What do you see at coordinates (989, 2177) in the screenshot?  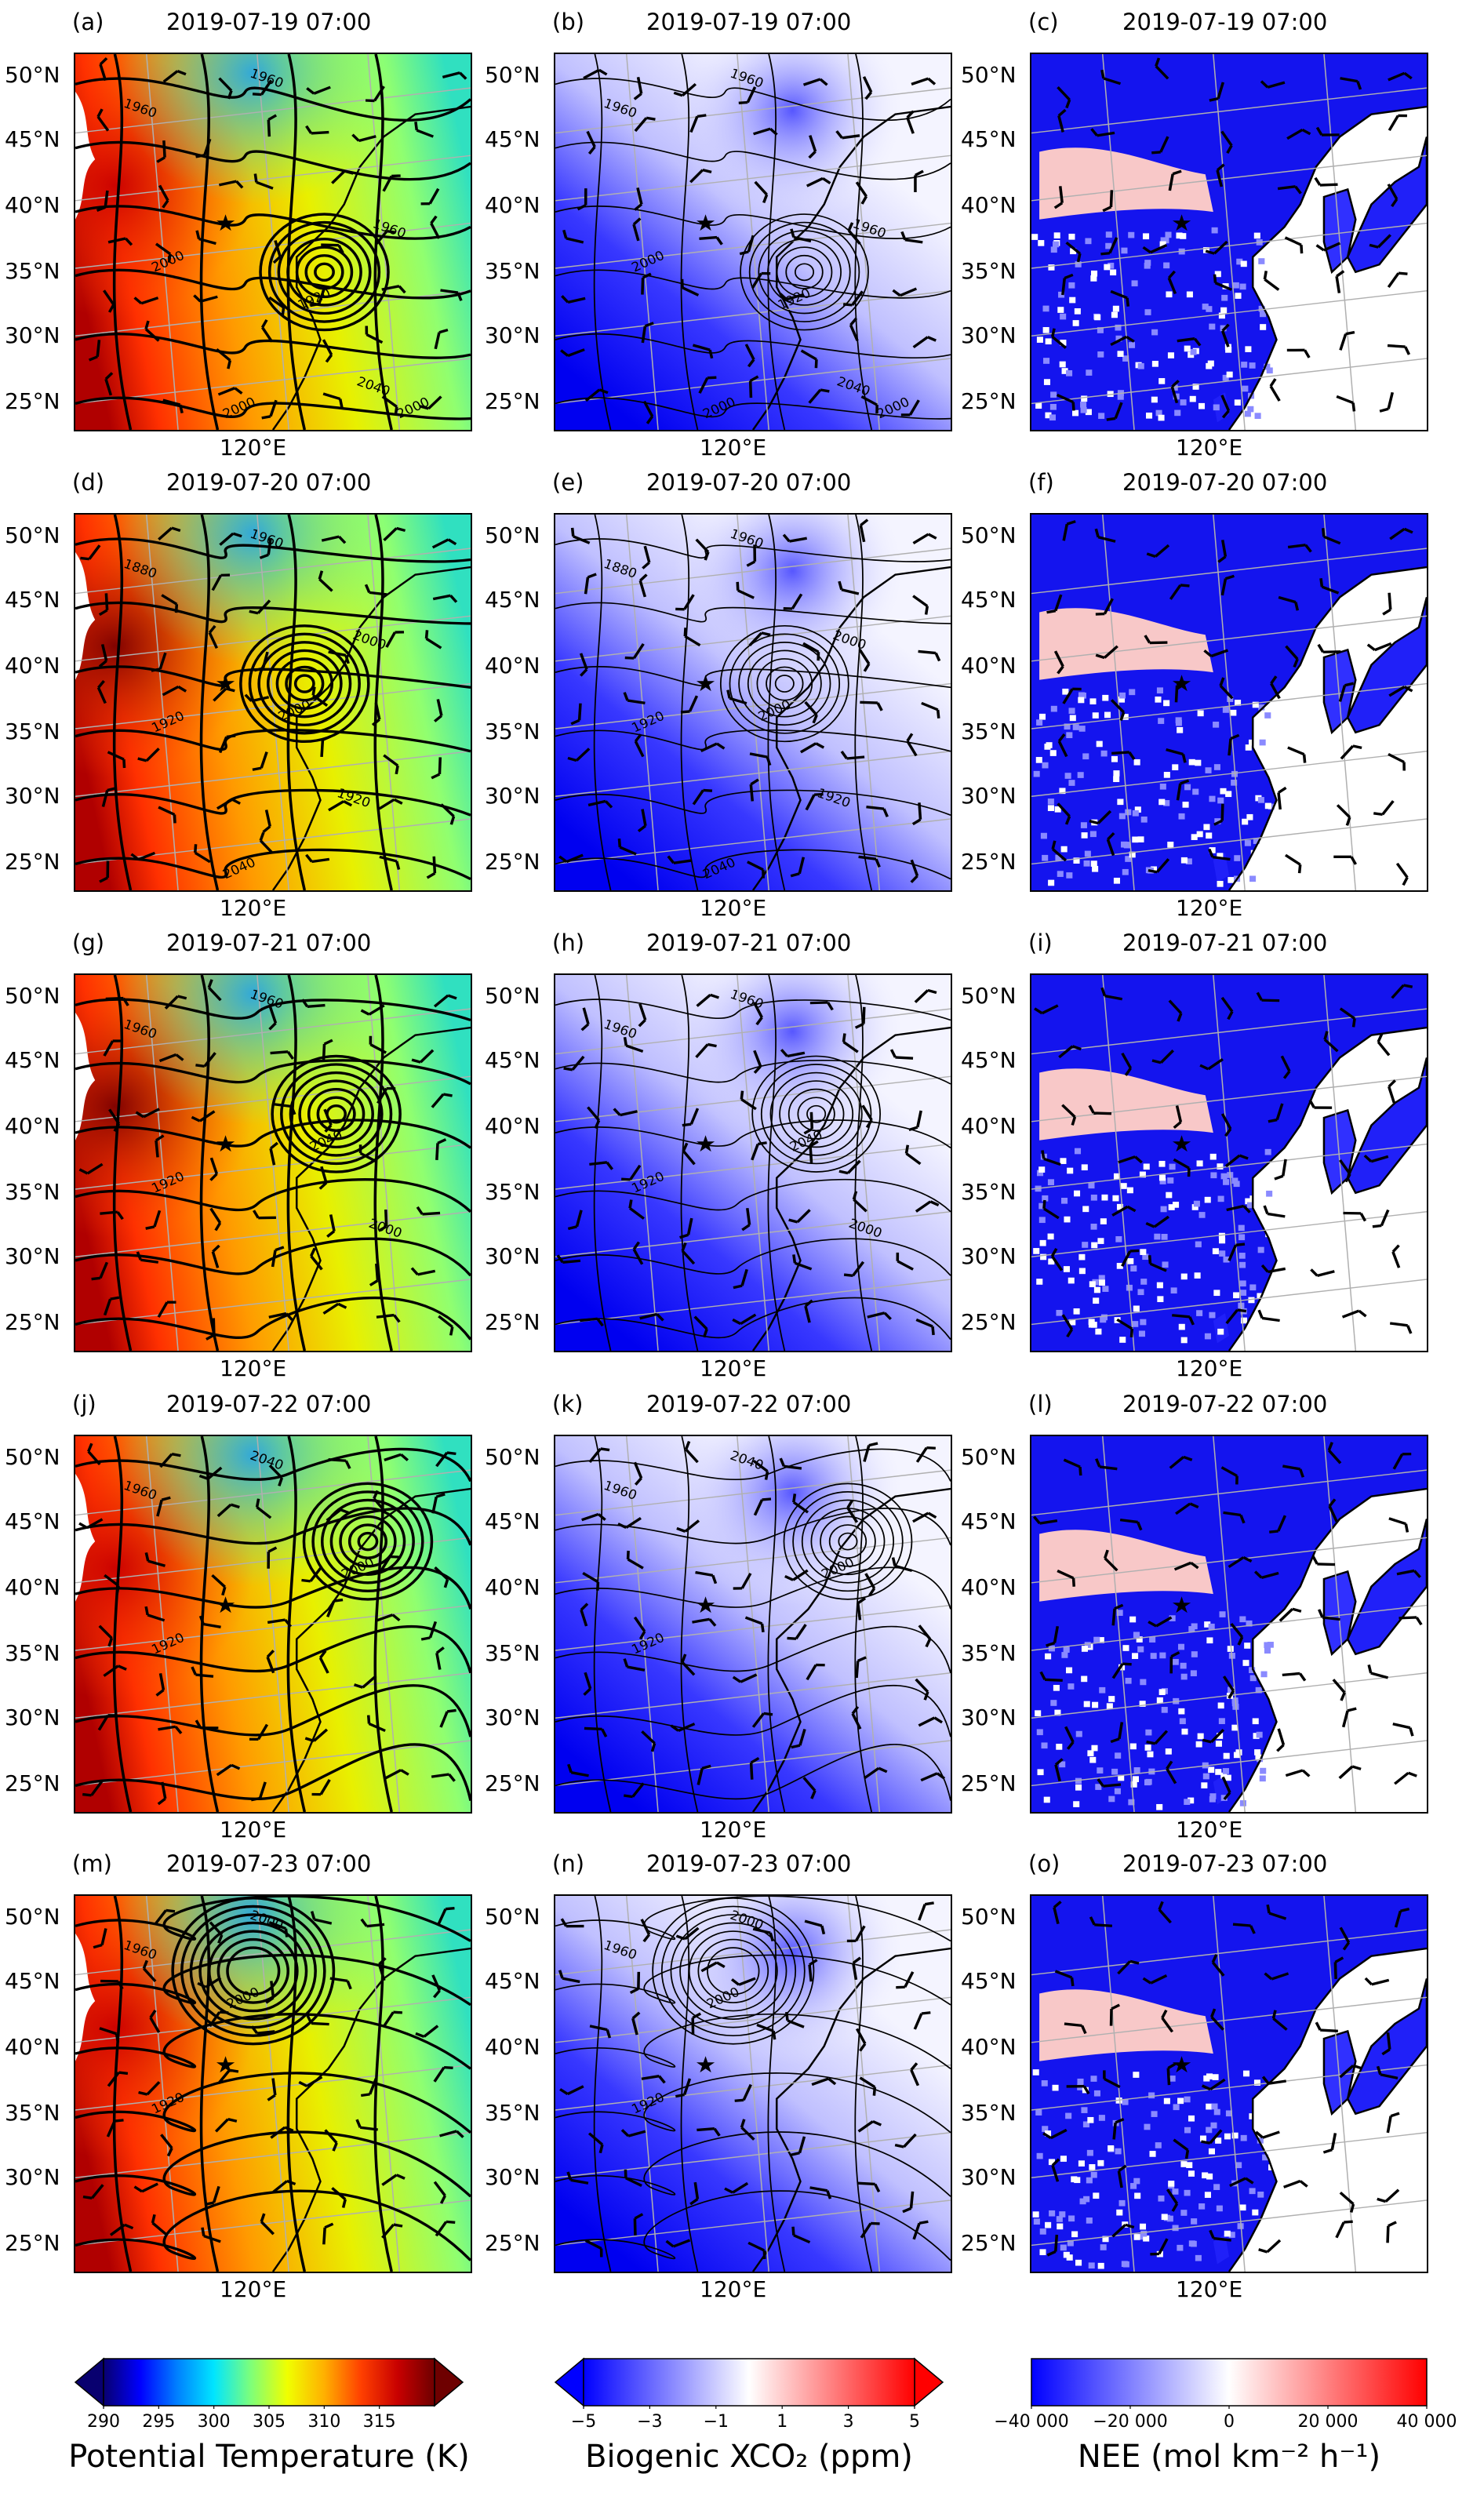 I see `latitude-label: 30°N` at bounding box center [989, 2177].